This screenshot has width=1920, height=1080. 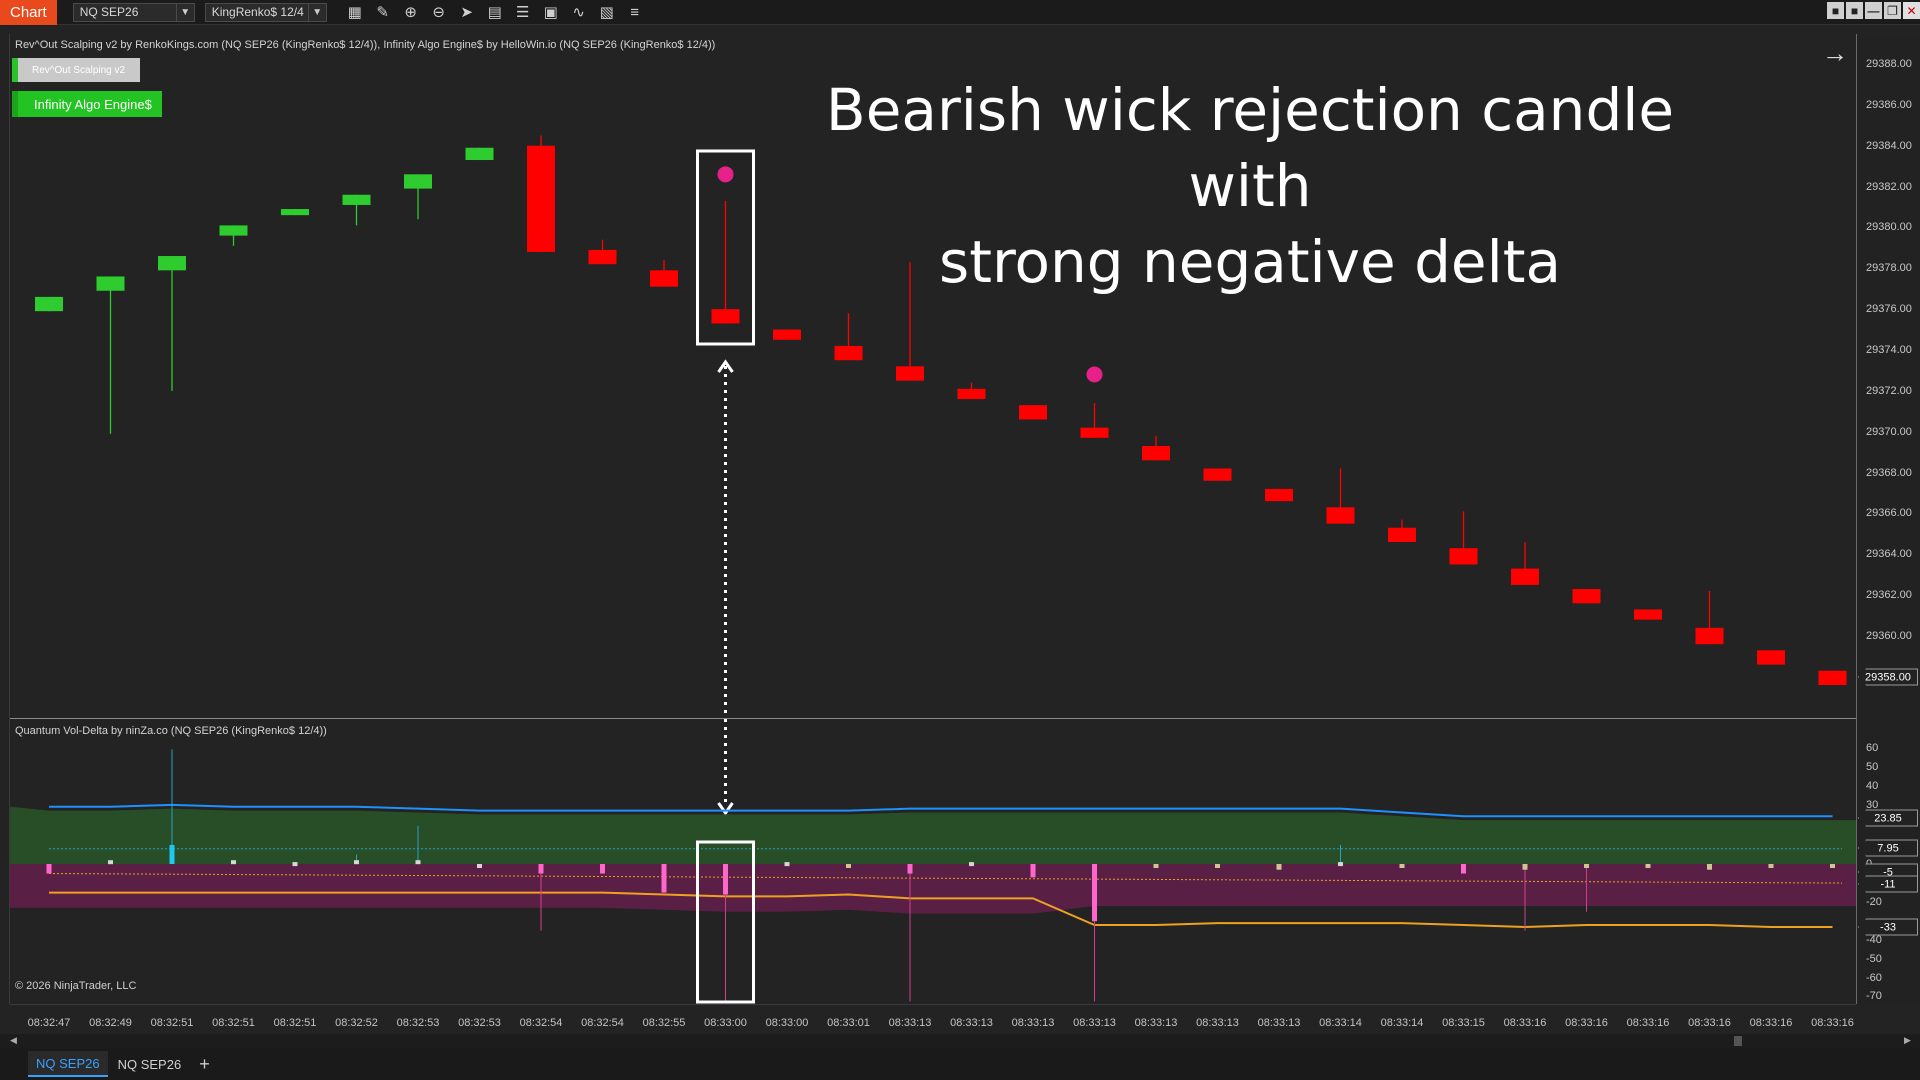 What do you see at coordinates (1888, 884) in the screenshot?
I see `delta-value-tag: -11` at bounding box center [1888, 884].